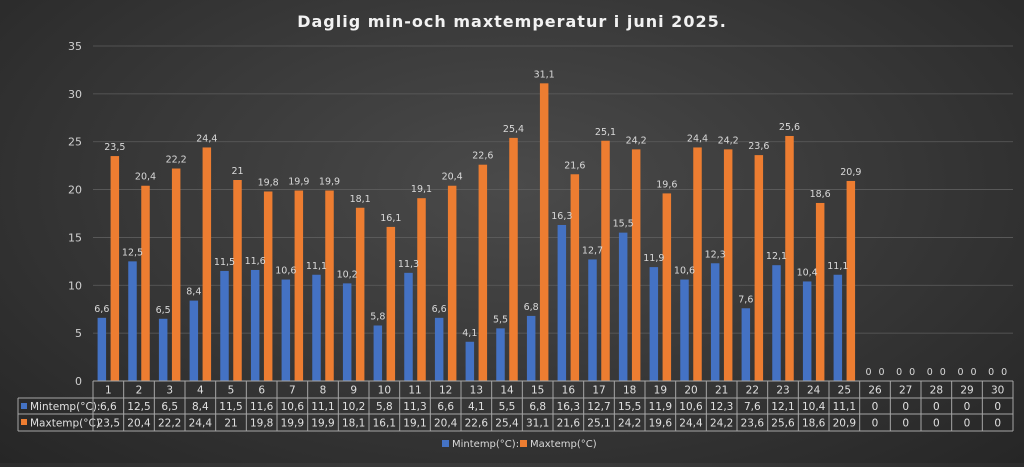 This screenshot has height=467, width=1024. I want to click on y-tick-label: 5, so click(78, 333).